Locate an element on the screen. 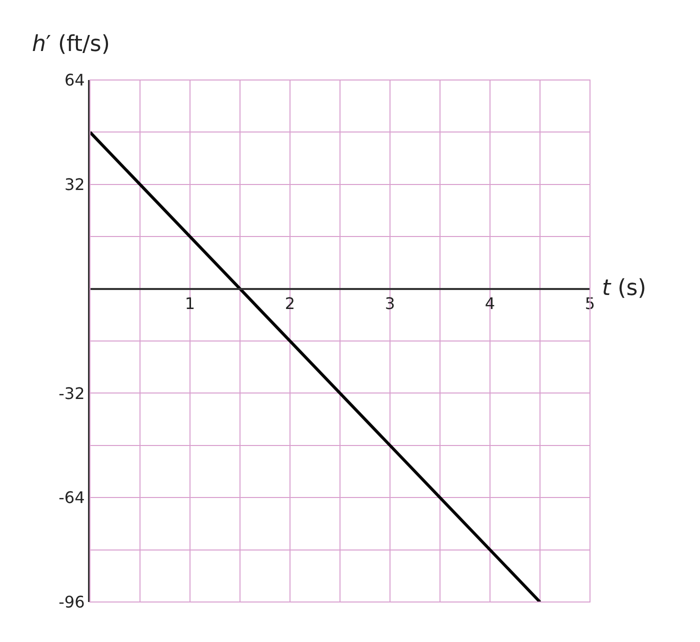  y-tick-label: -64 is located at coordinates (71, 498).